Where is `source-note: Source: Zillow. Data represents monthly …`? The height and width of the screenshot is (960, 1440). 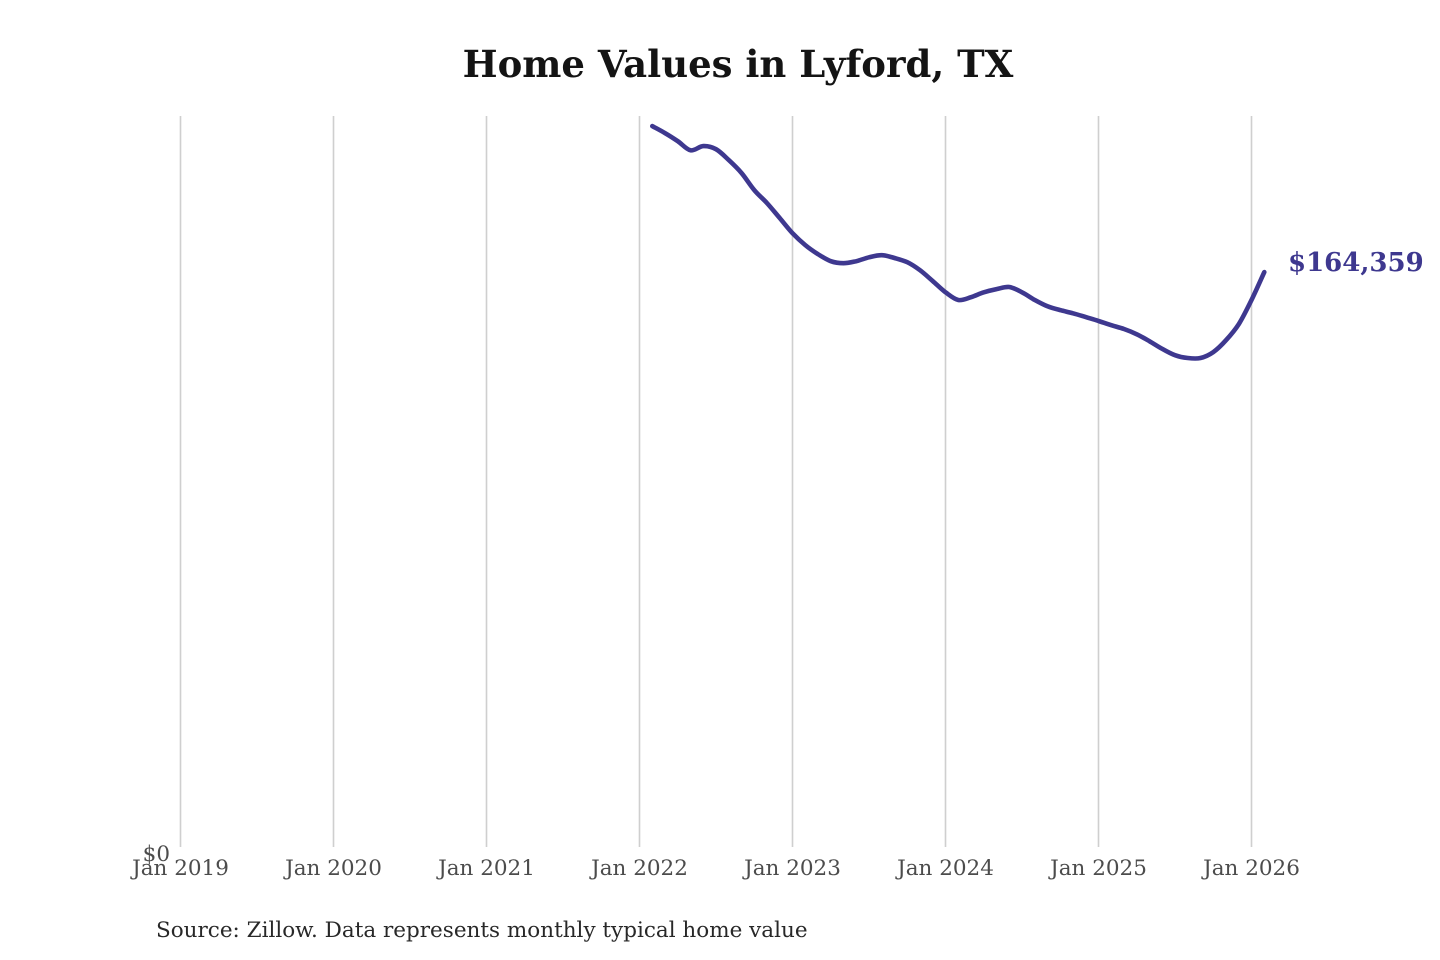 source-note: Source: Zillow. Data represents monthly … is located at coordinates (482, 930).